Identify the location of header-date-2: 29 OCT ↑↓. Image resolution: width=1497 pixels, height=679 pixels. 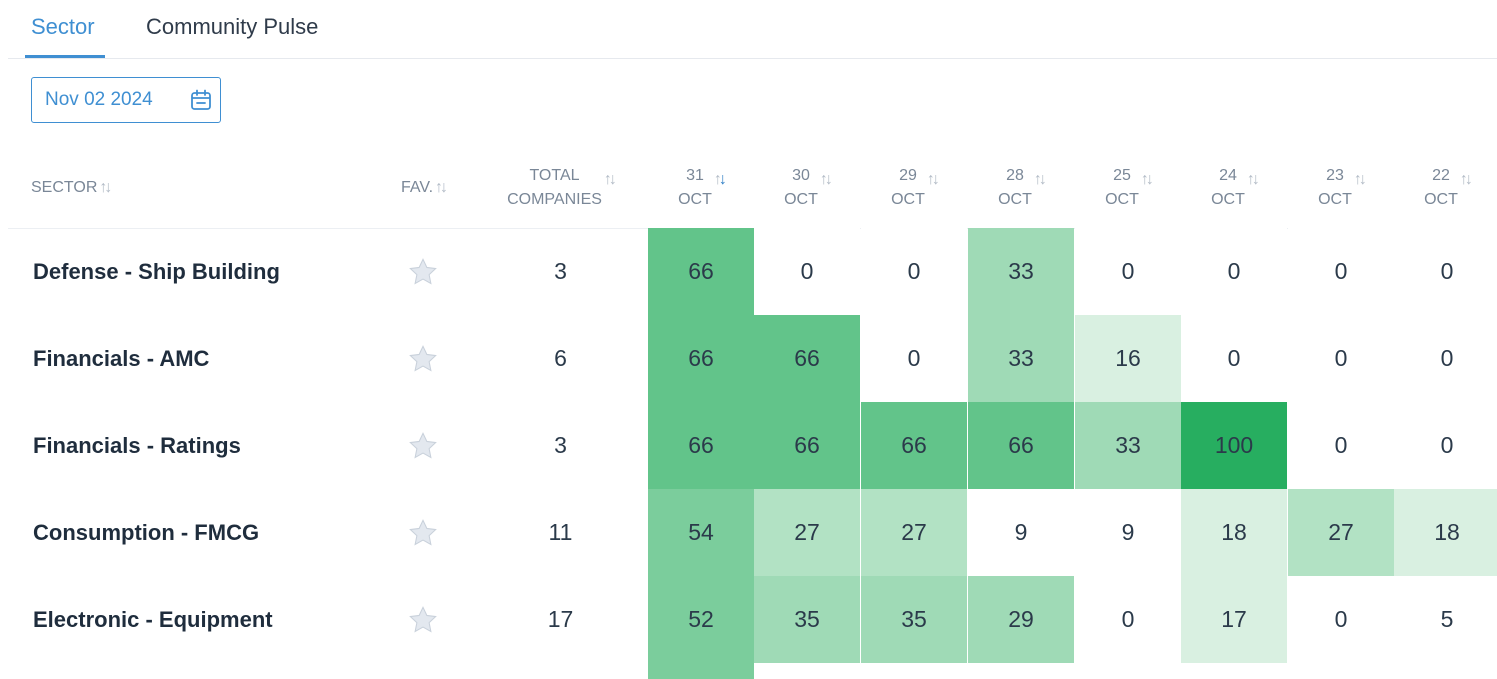
(914, 188).